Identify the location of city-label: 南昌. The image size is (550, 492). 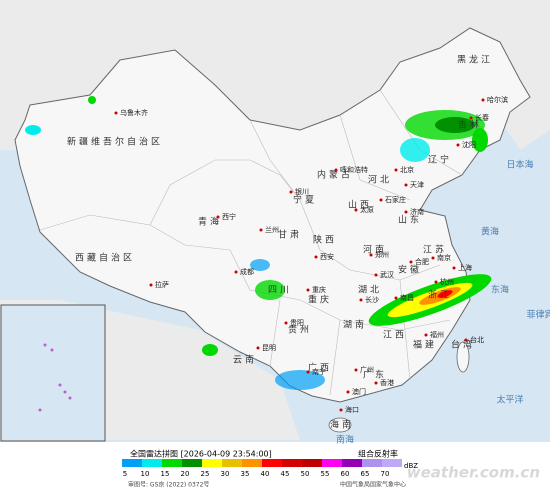
(407, 297).